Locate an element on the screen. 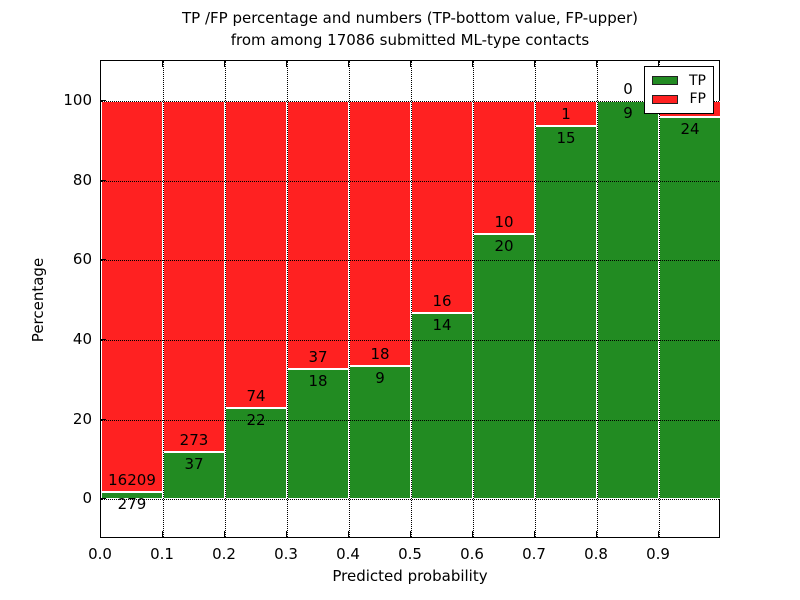 The width and height of the screenshot is (800, 600). fp-swatch-icon is located at coordinates (665, 99).